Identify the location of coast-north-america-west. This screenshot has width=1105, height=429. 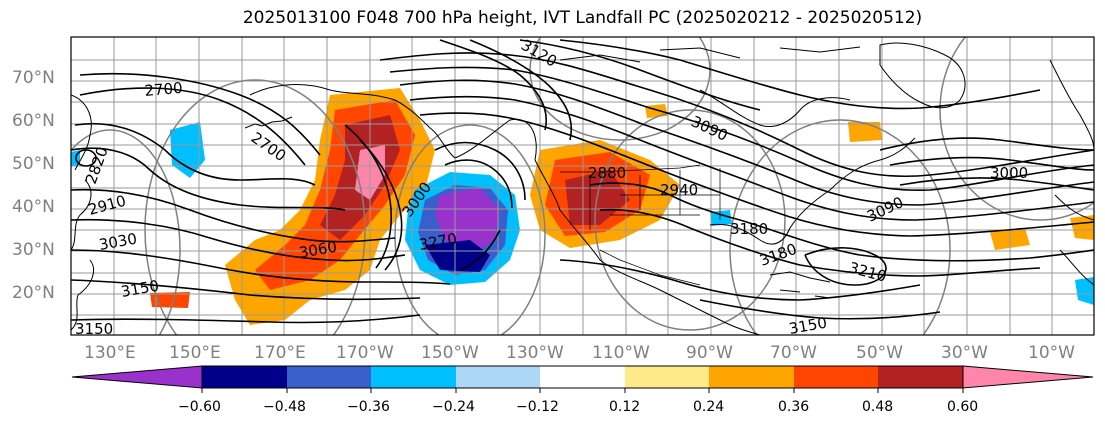
(607, 226).